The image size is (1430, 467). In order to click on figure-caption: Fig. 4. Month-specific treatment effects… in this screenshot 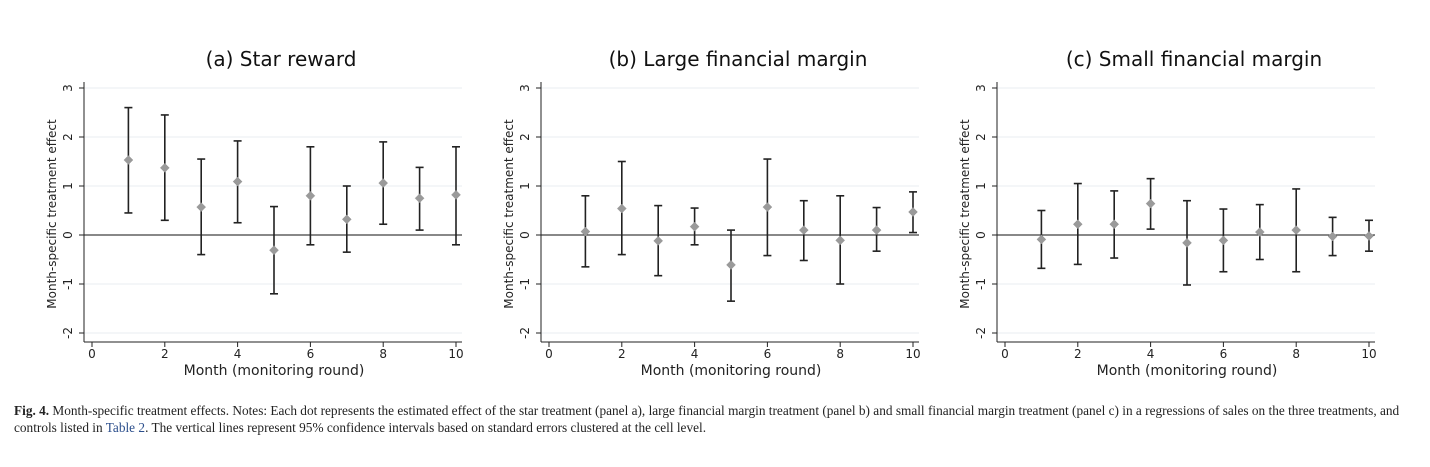, I will do `click(716, 419)`.